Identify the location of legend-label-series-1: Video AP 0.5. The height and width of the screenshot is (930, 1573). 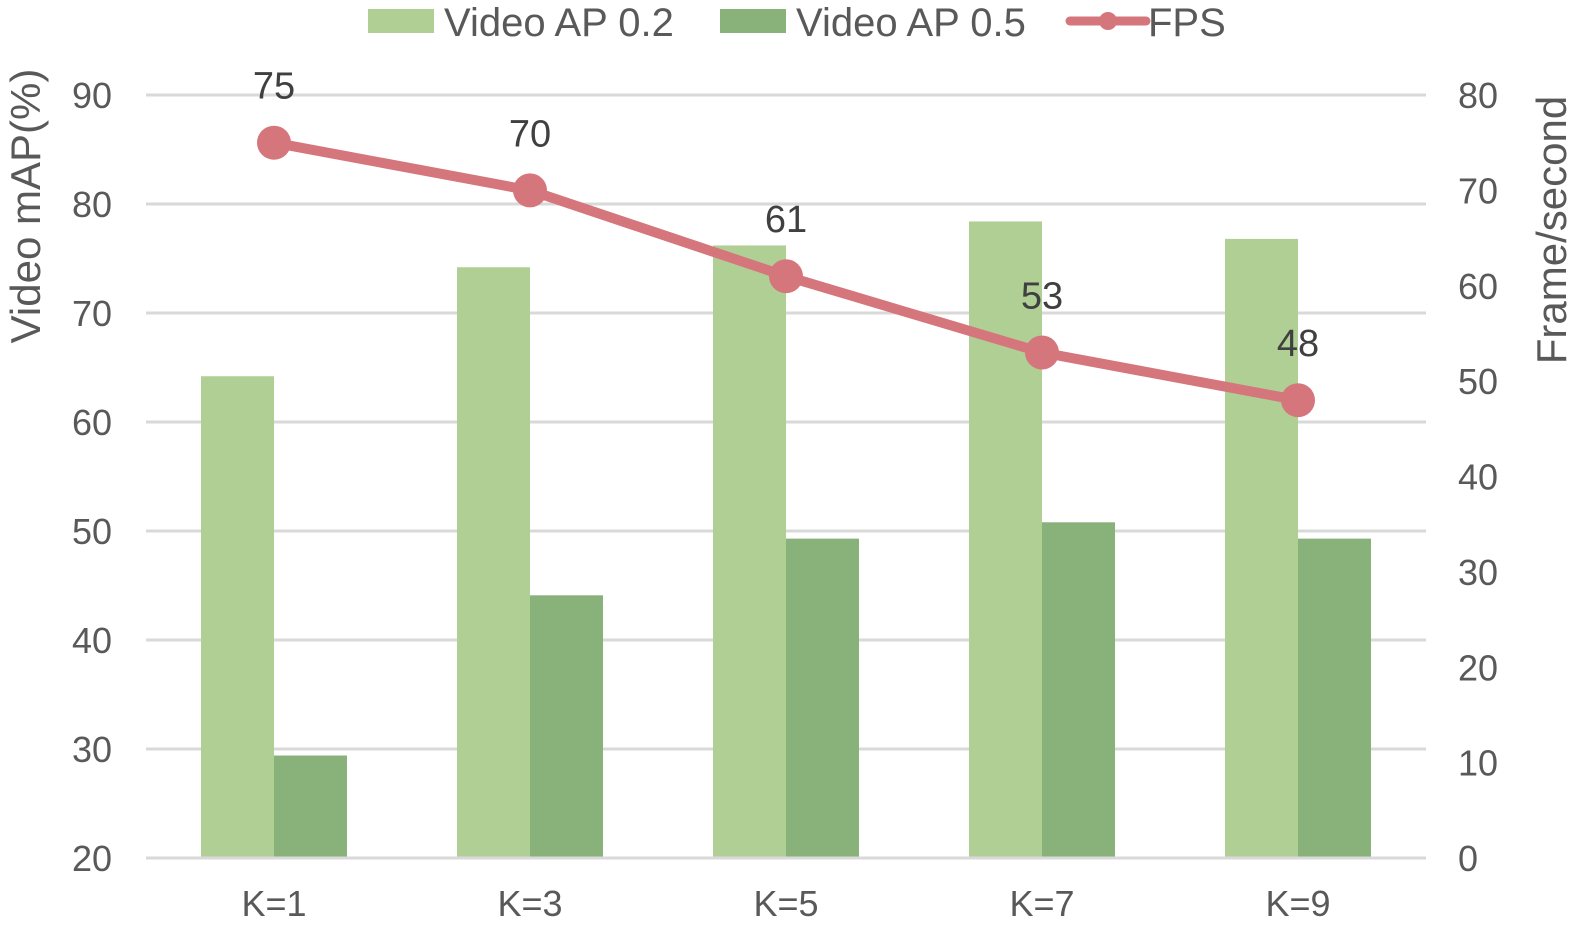
(911, 23).